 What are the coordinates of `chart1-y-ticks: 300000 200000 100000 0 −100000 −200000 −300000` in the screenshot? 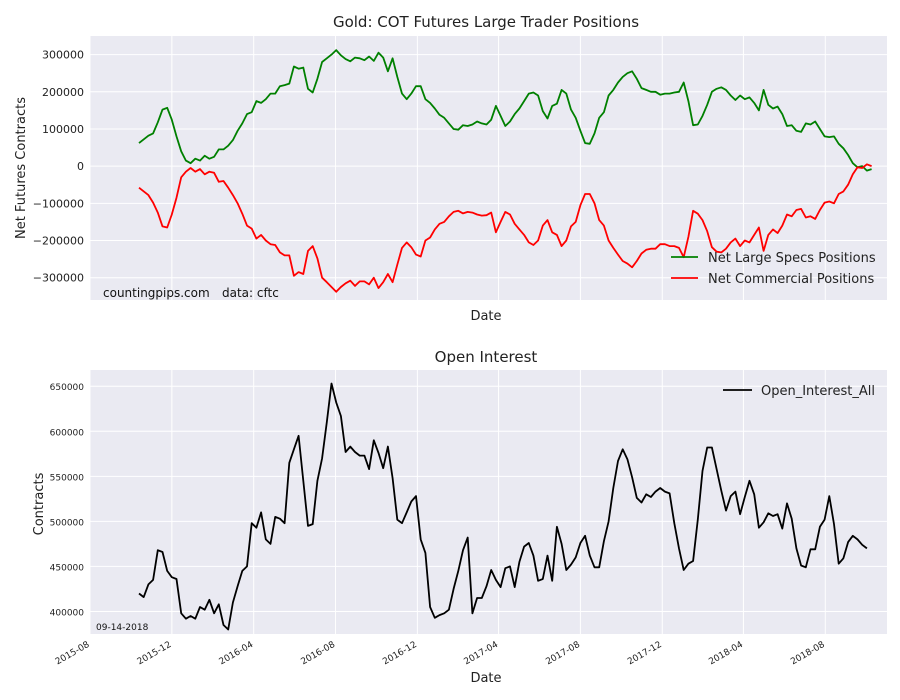 It's located at (58, 167).